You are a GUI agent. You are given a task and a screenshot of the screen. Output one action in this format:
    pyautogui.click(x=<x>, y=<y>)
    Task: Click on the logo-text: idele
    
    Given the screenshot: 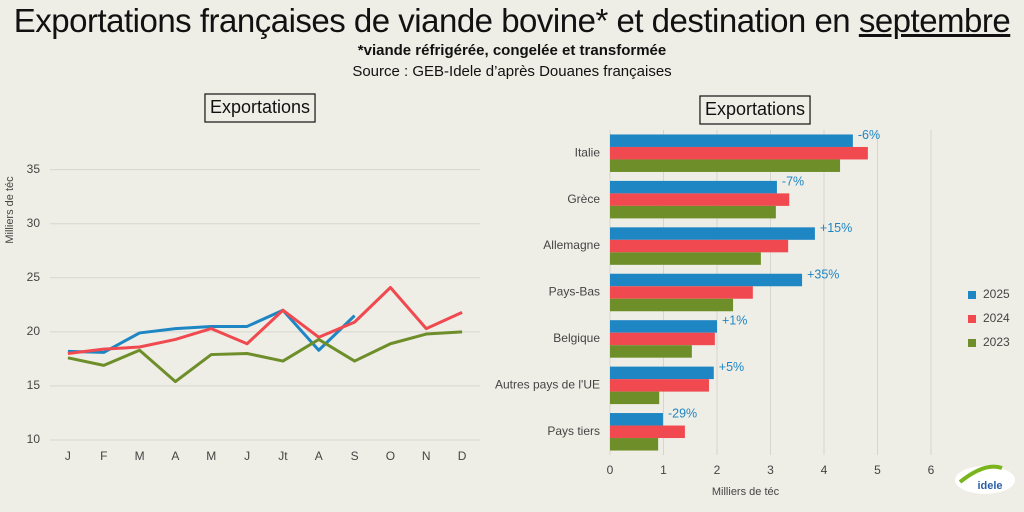 What is the action you would take?
    pyautogui.click(x=989, y=486)
    